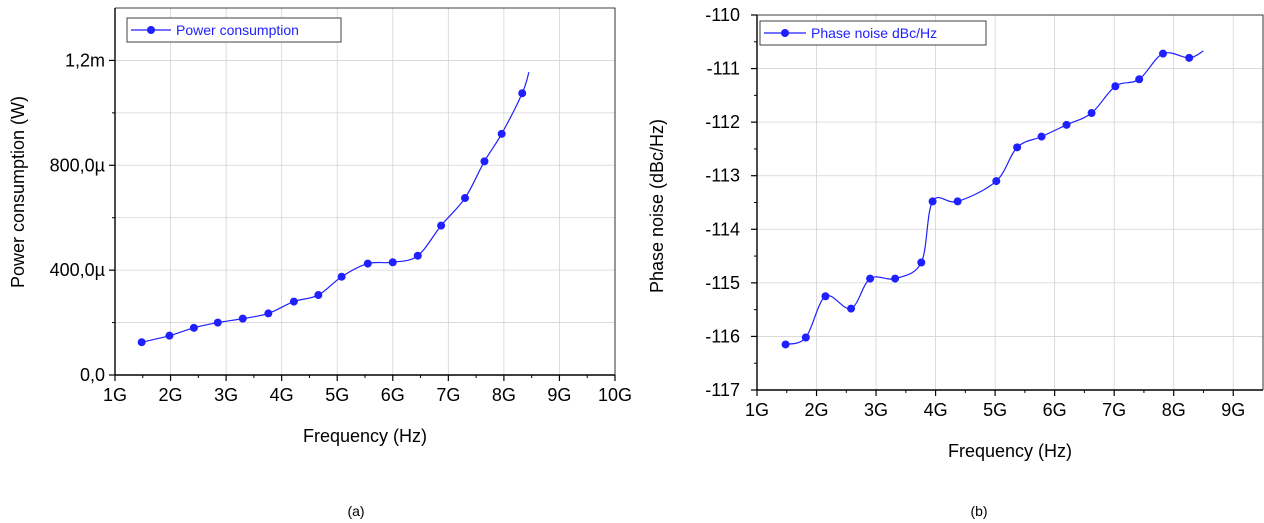 This screenshot has height=523, width=1264. I want to click on y-tick-label: -116, so click(722, 336).